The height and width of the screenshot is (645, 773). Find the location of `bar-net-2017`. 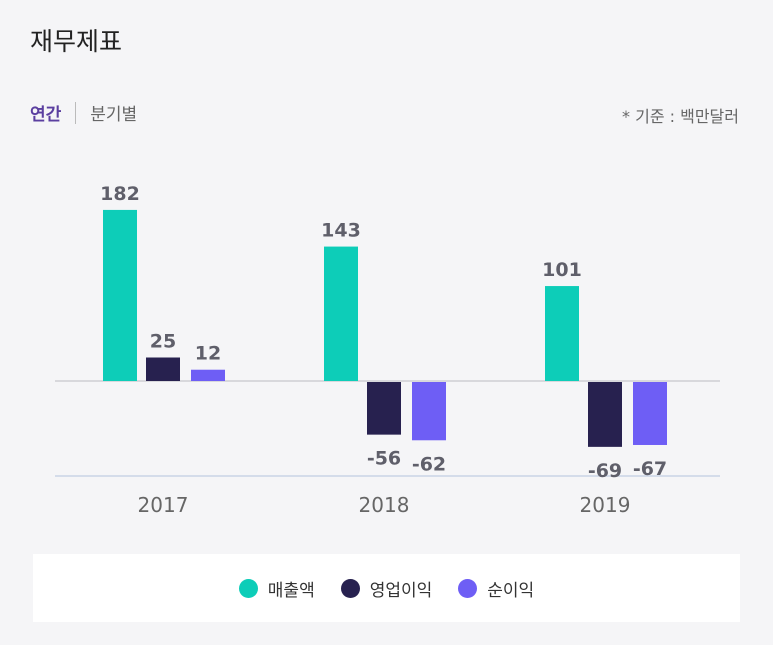

bar-net-2017 is located at coordinates (208, 375).